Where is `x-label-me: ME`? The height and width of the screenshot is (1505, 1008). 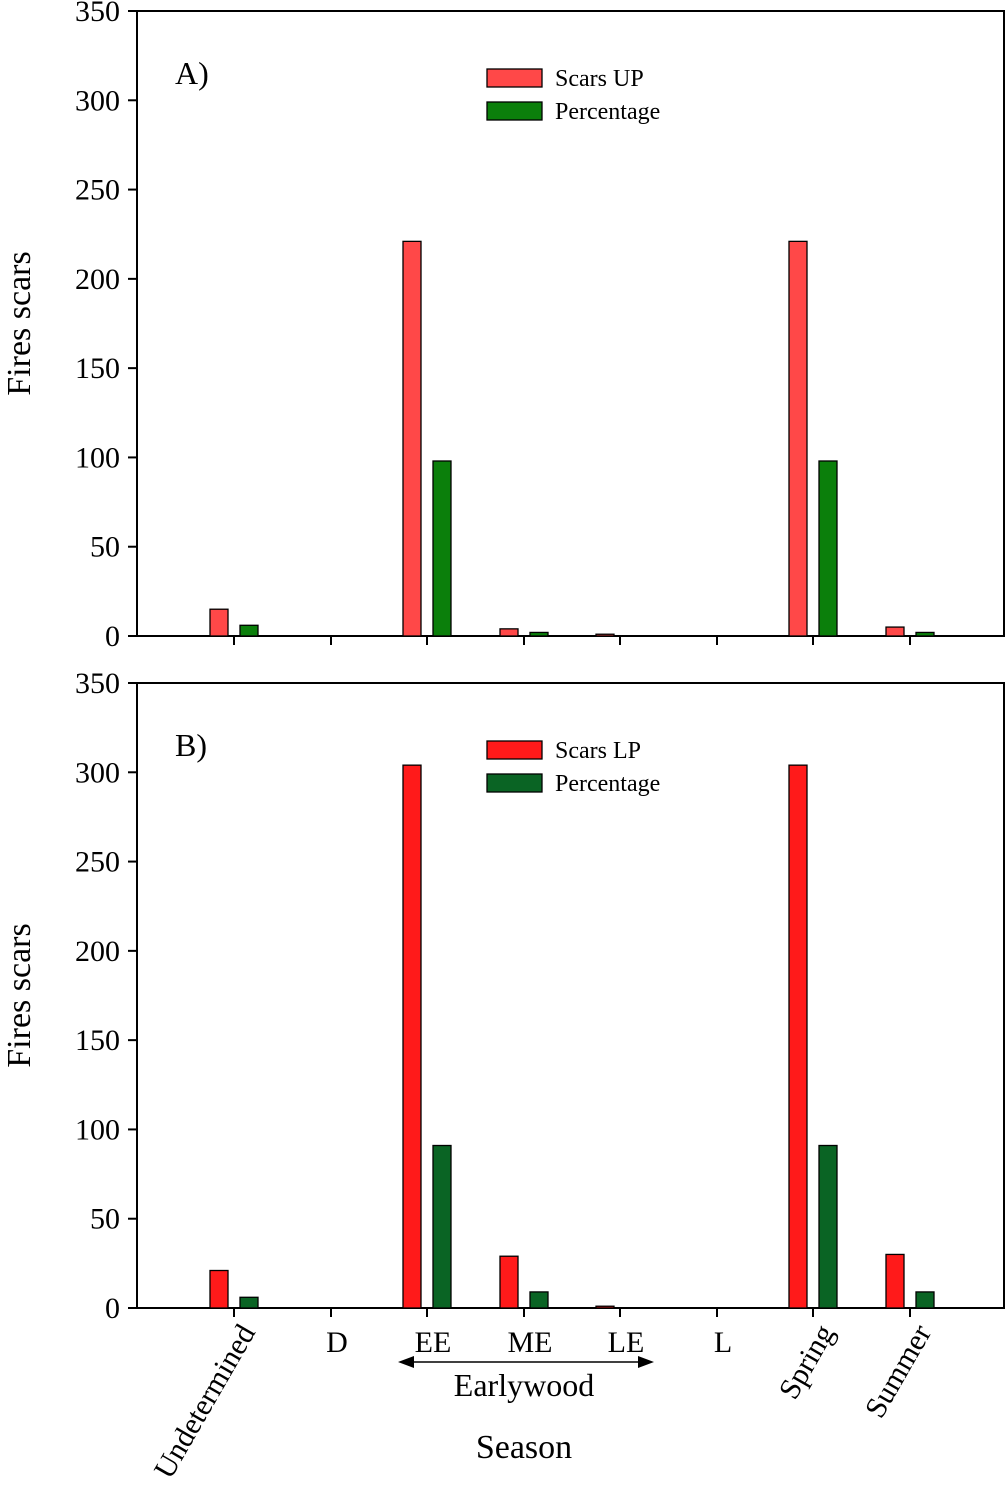
x-label-me: ME is located at coordinates (530, 1342).